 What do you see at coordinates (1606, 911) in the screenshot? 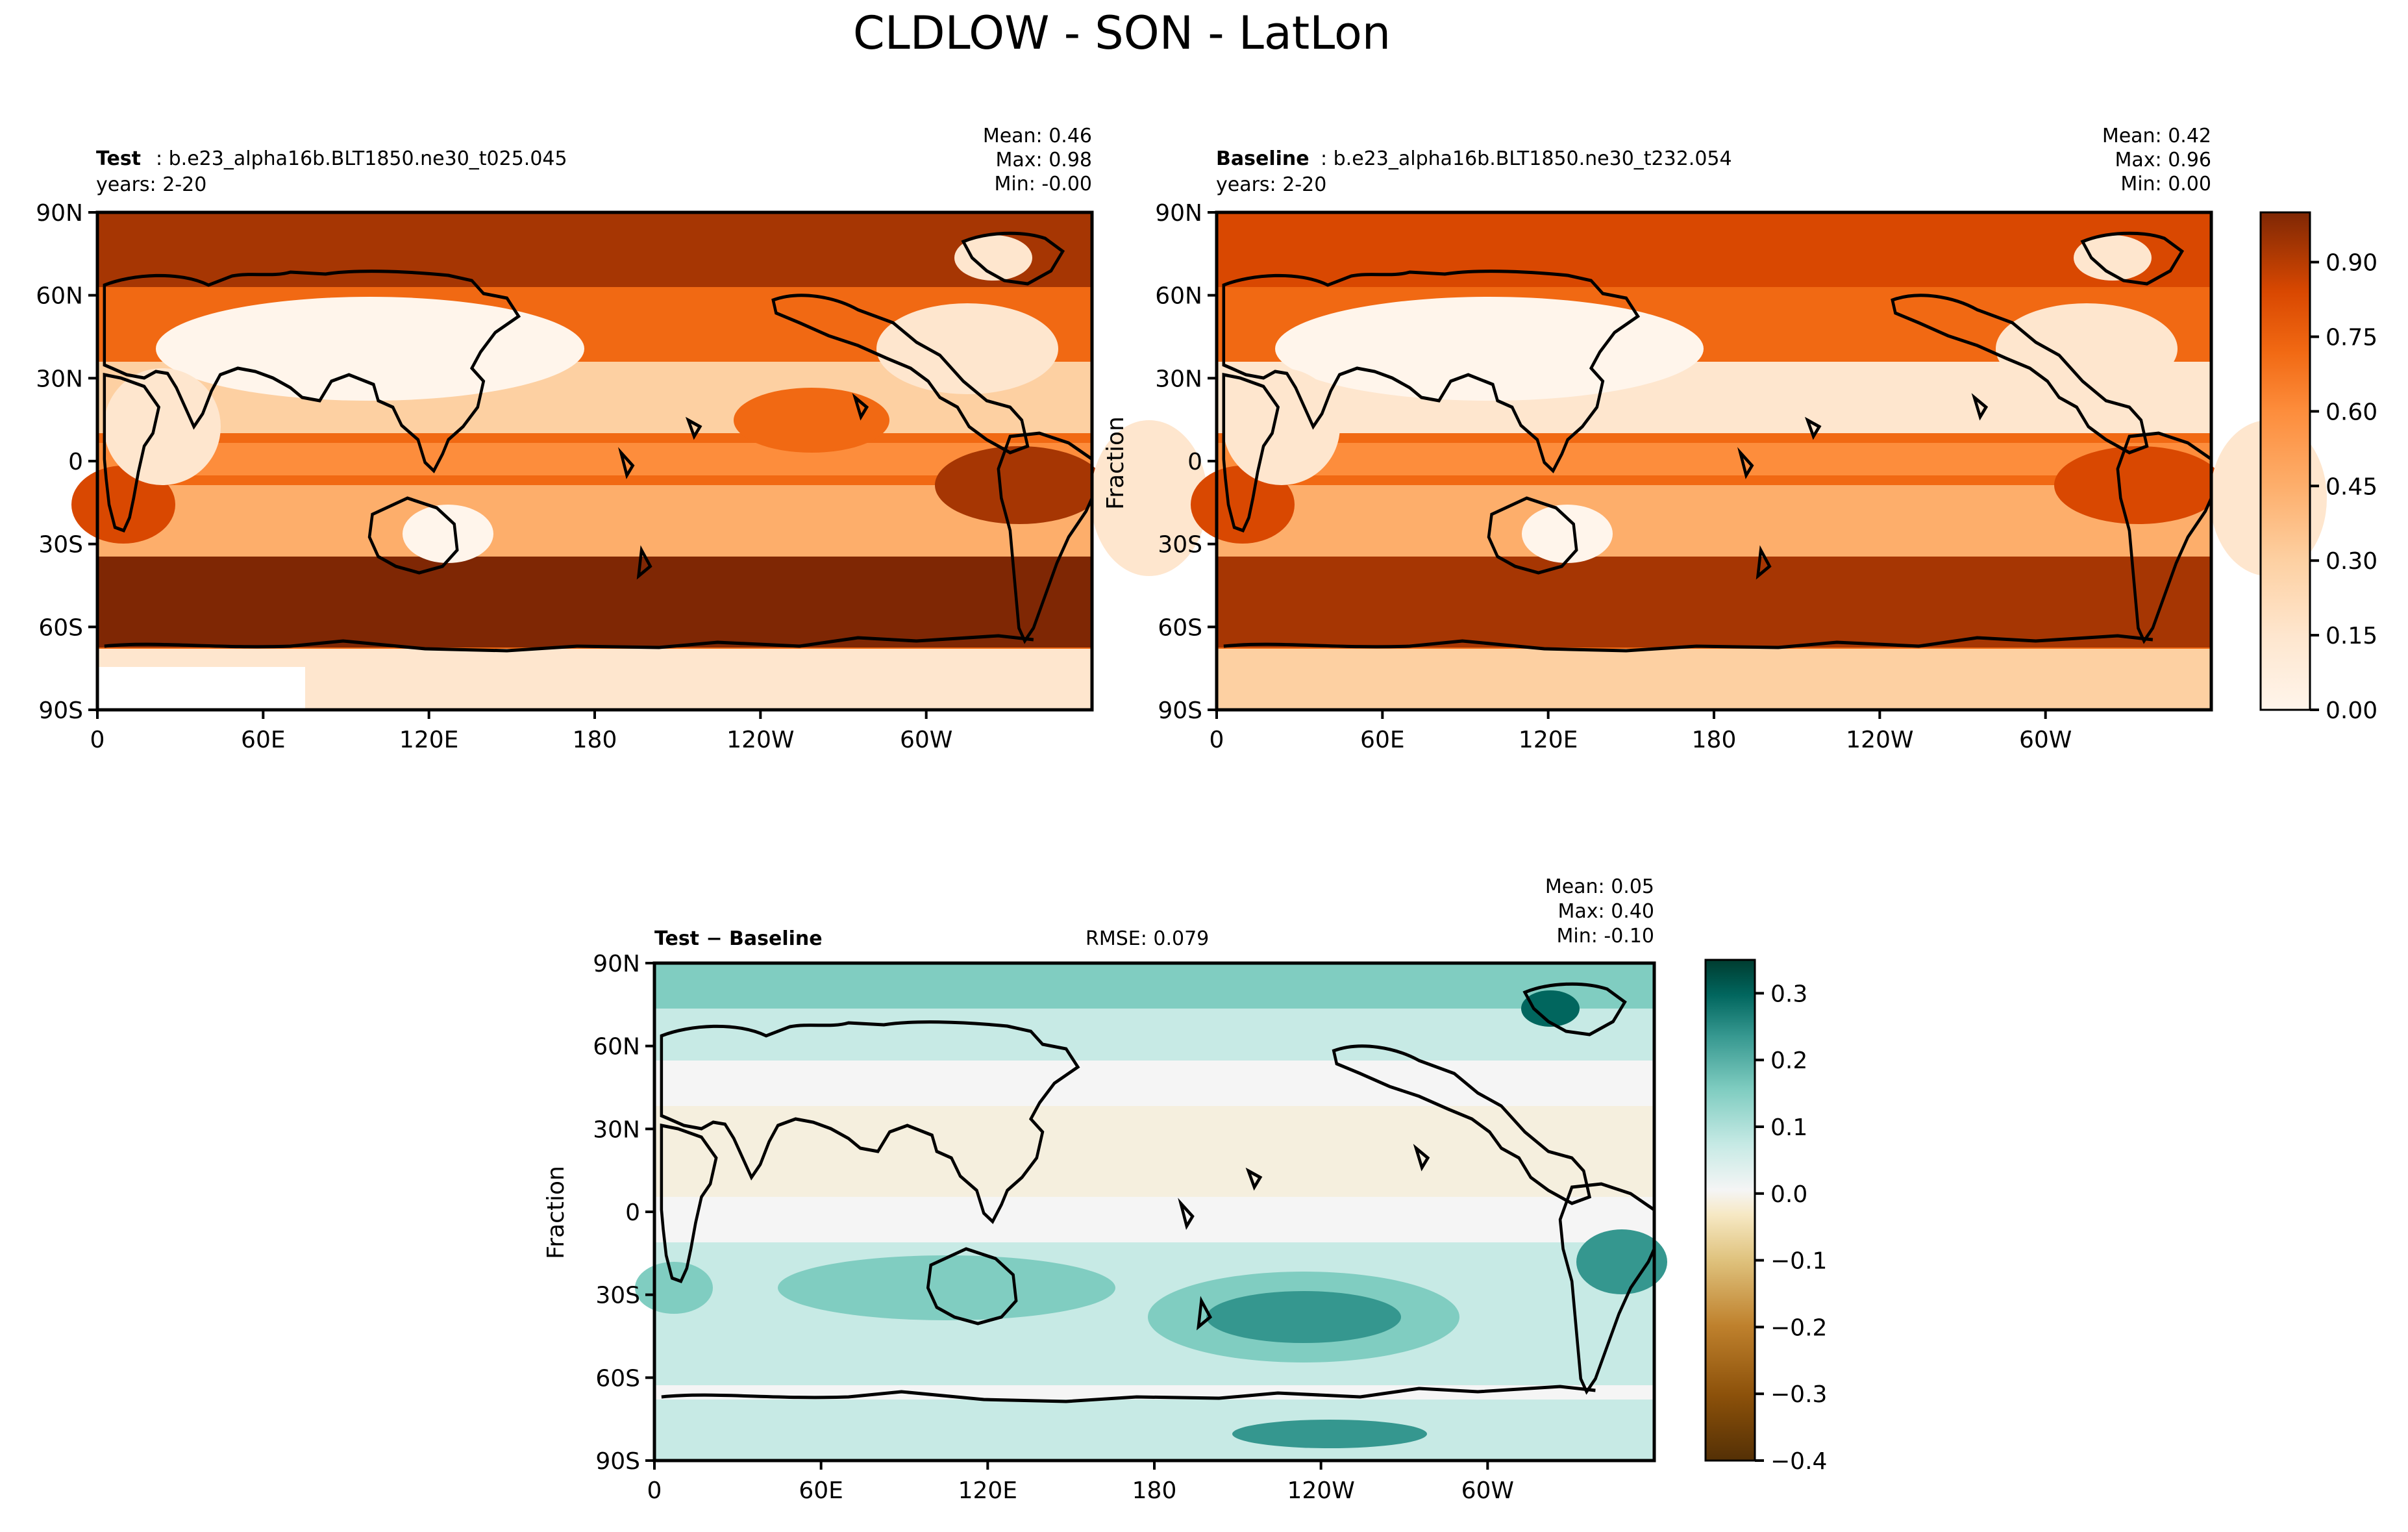
I see `stat-max: Max: 0.40` at bounding box center [1606, 911].